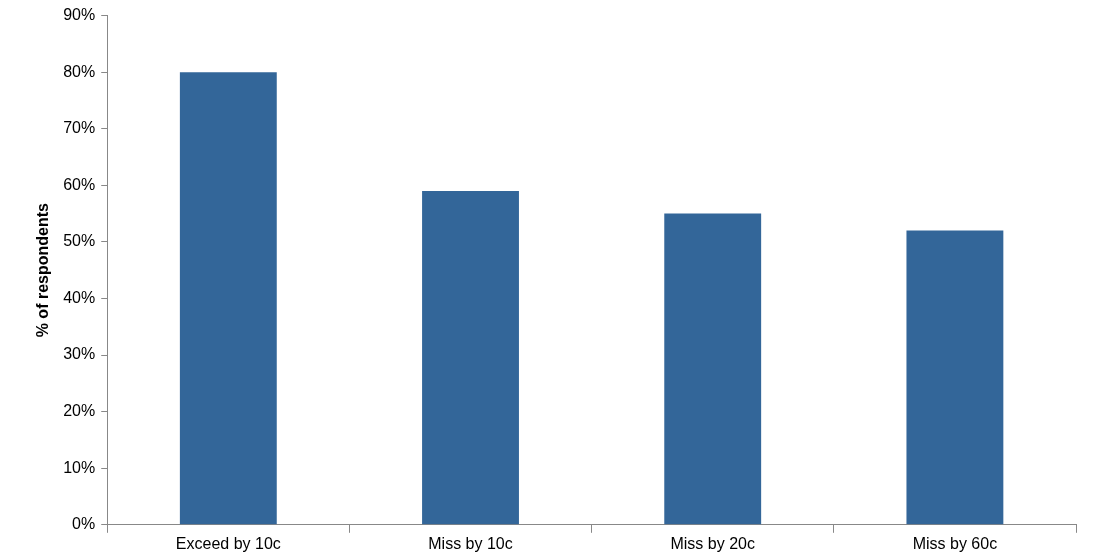 This screenshot has height=560, width=1116. What do you see at coordinates (955, 543) in the screenshot?
I see `x-tick-label: Miss by 60c` at bounding box center [955, 543].